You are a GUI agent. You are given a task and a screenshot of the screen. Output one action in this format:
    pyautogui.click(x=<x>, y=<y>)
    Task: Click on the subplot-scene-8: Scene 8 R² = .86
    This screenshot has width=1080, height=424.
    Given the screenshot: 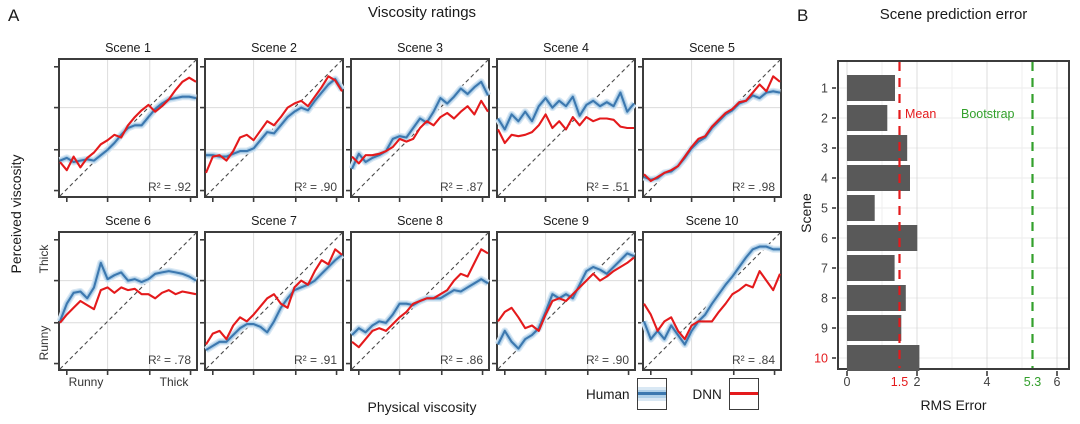 What is the action you would take?
    pyautogui.click(x=418, y=294)
    